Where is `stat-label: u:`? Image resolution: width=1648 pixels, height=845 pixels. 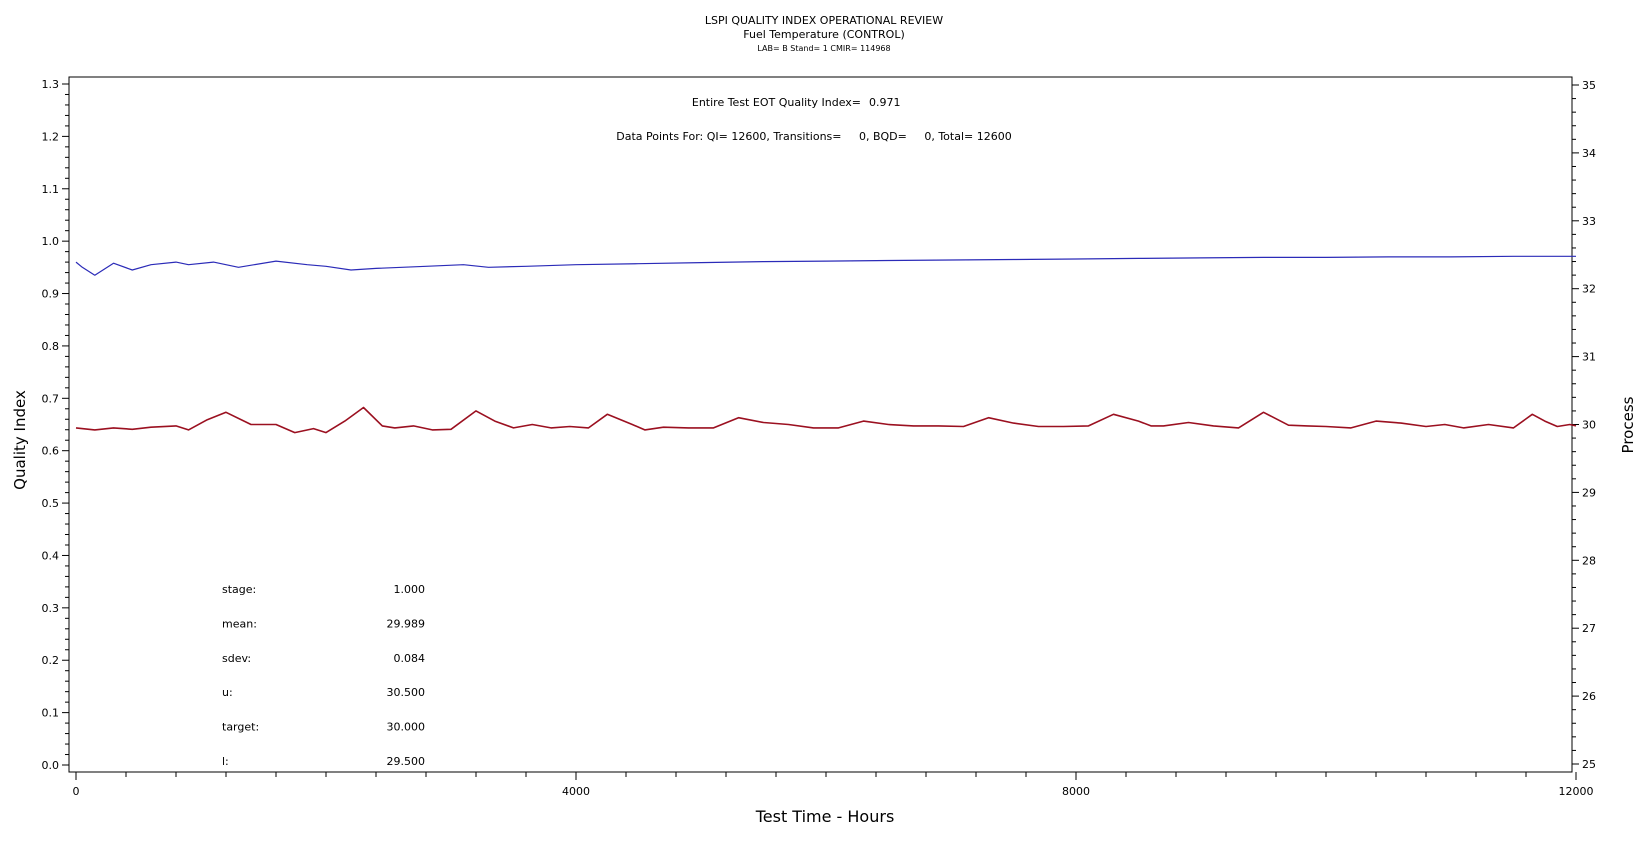 stat-label: u: is located at coordinates (227, 692).